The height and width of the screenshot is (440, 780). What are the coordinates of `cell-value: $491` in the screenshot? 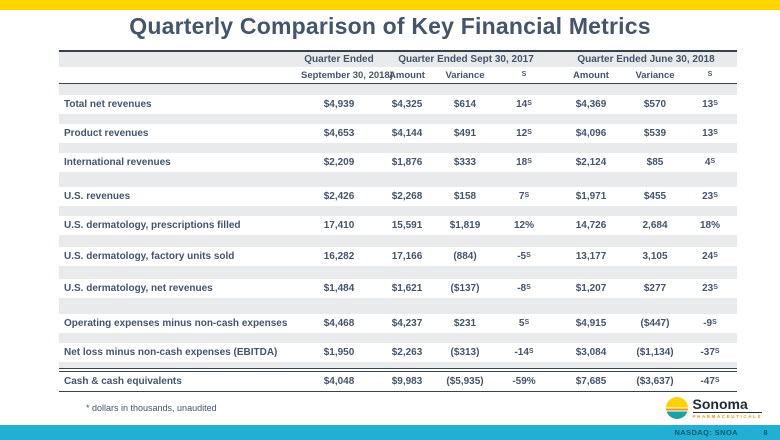 It's located at (465, 133).